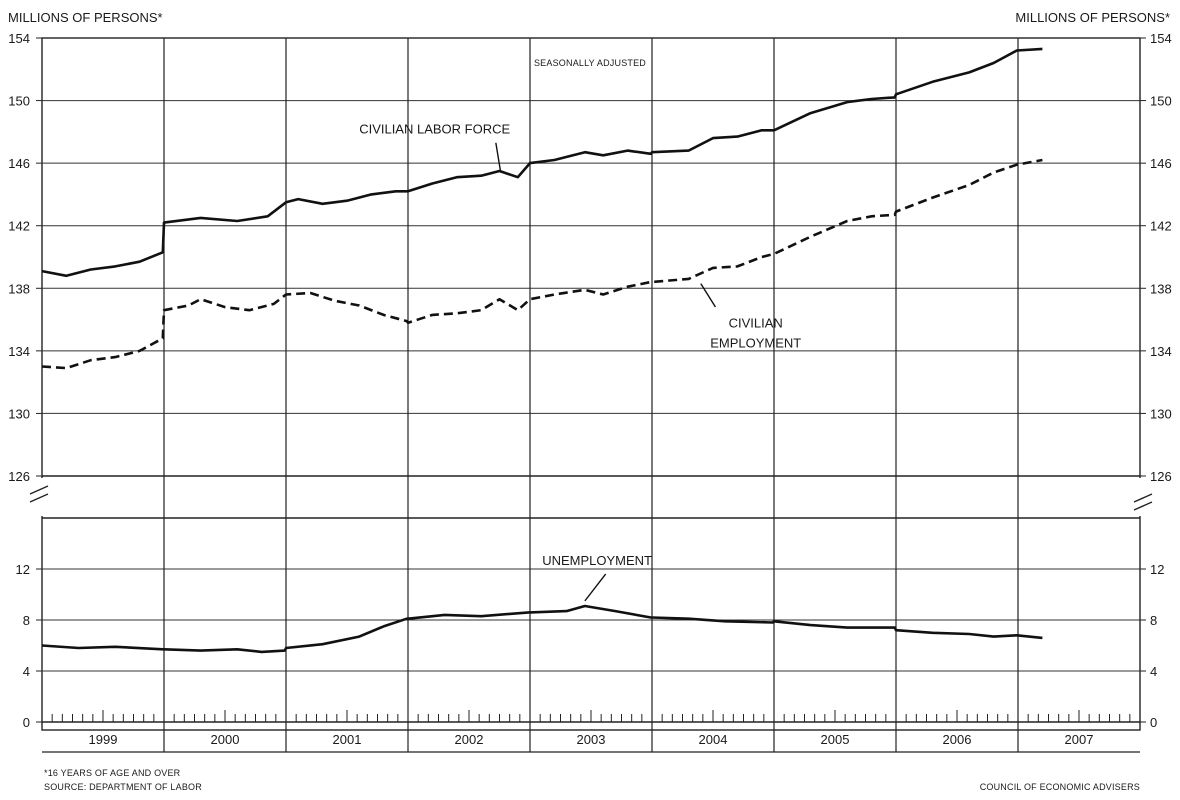 The width and height of the screenshot is (1180, 800). What do you see at coordinates (23, 569) in the screenshot?
I see `y-tick-label-left: 12` at bounding box center [23, 569].